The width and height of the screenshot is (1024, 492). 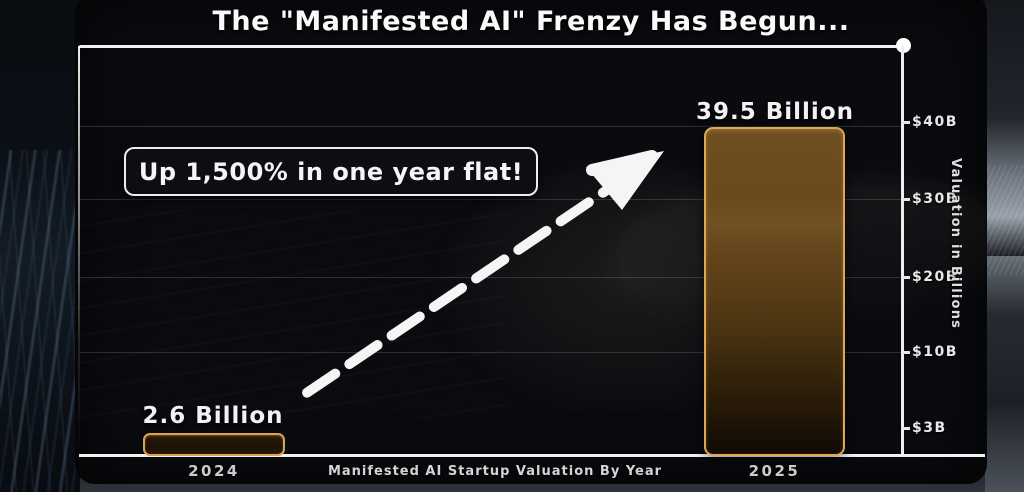 I want to click on robot-cables-texture, so click(x=40, y=321).